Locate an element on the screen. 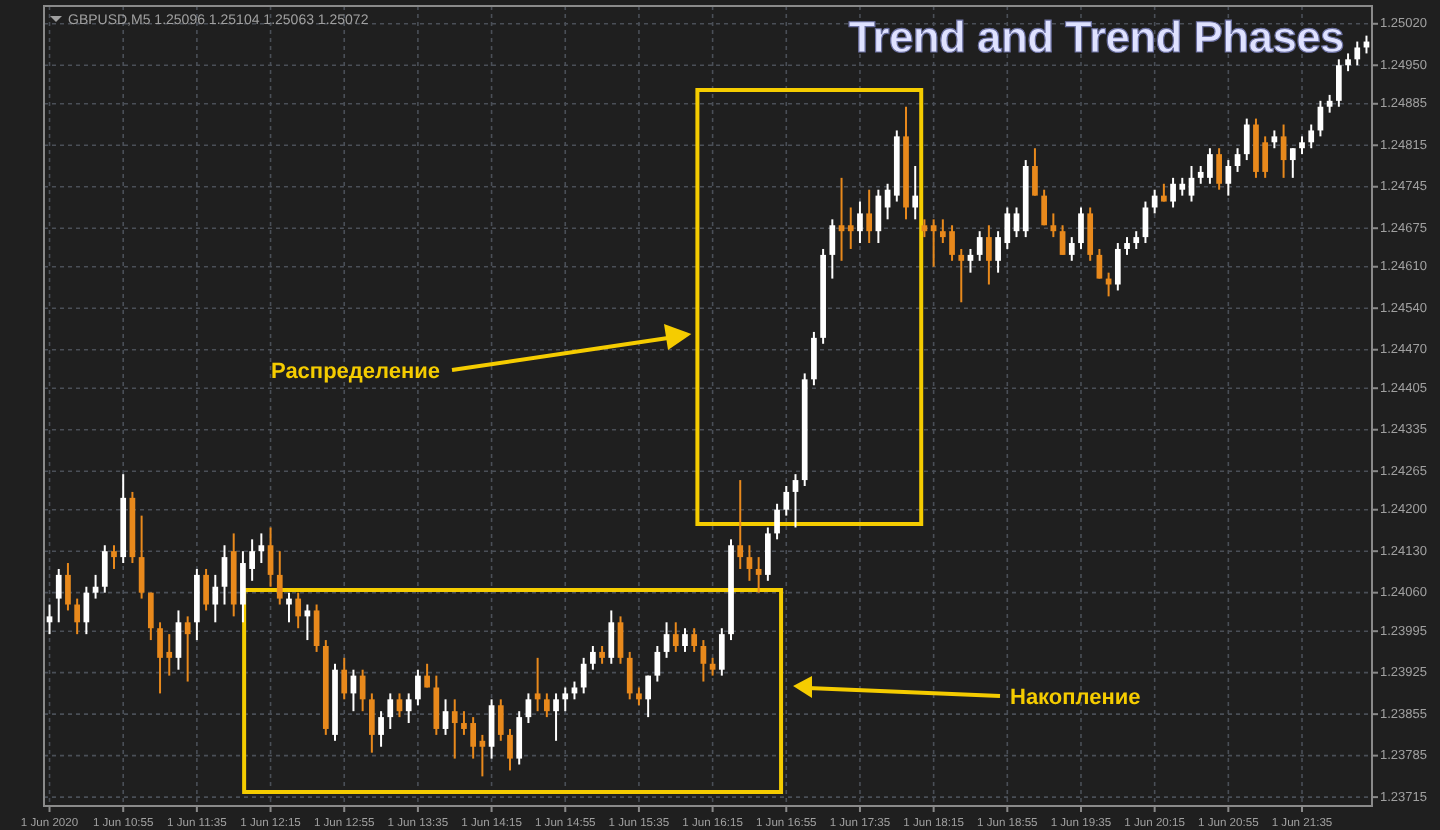 The image size is (1440, 830). chart-title: Trend and Trend Phases is located at coordinates (1096, 37).